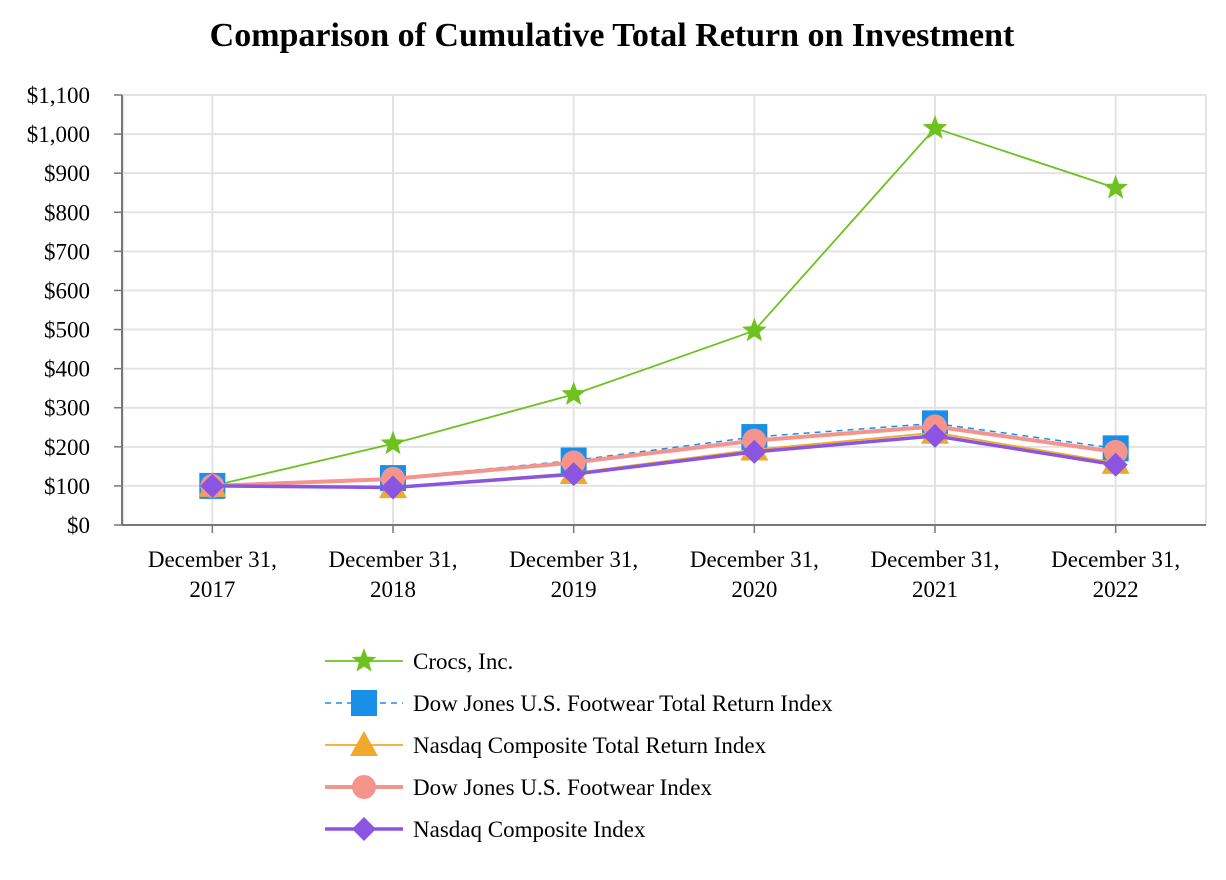  What do you see at coordinates (212, 574) in the screenshot?
I see `x-tick-label: December 31, 2017` at bounding box center [212, 574].